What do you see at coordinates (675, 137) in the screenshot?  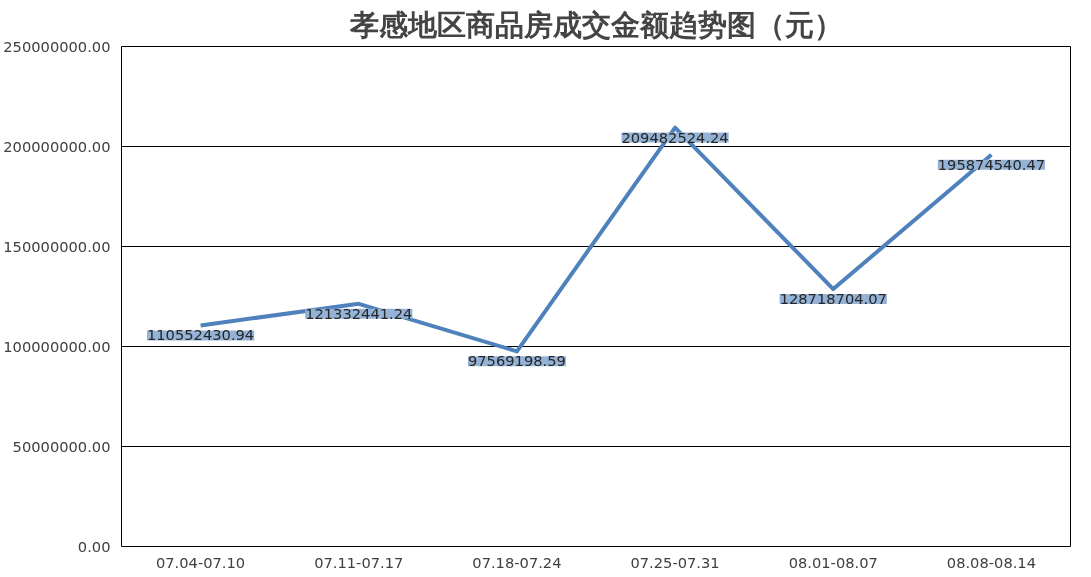 I see `data-label: 209482524.24` at bounding box center [675, 137].